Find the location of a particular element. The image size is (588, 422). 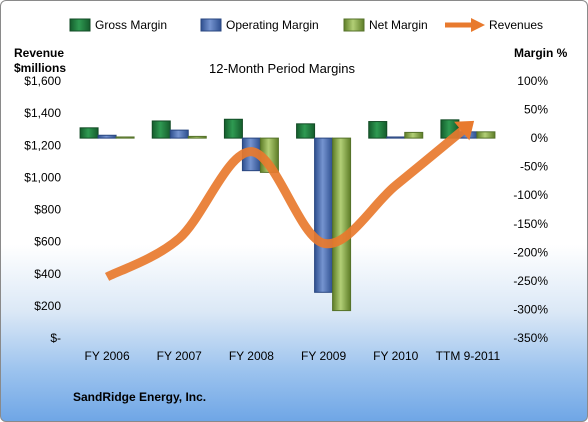

right-tick-label: -250% is located at coordinates (530, 281).